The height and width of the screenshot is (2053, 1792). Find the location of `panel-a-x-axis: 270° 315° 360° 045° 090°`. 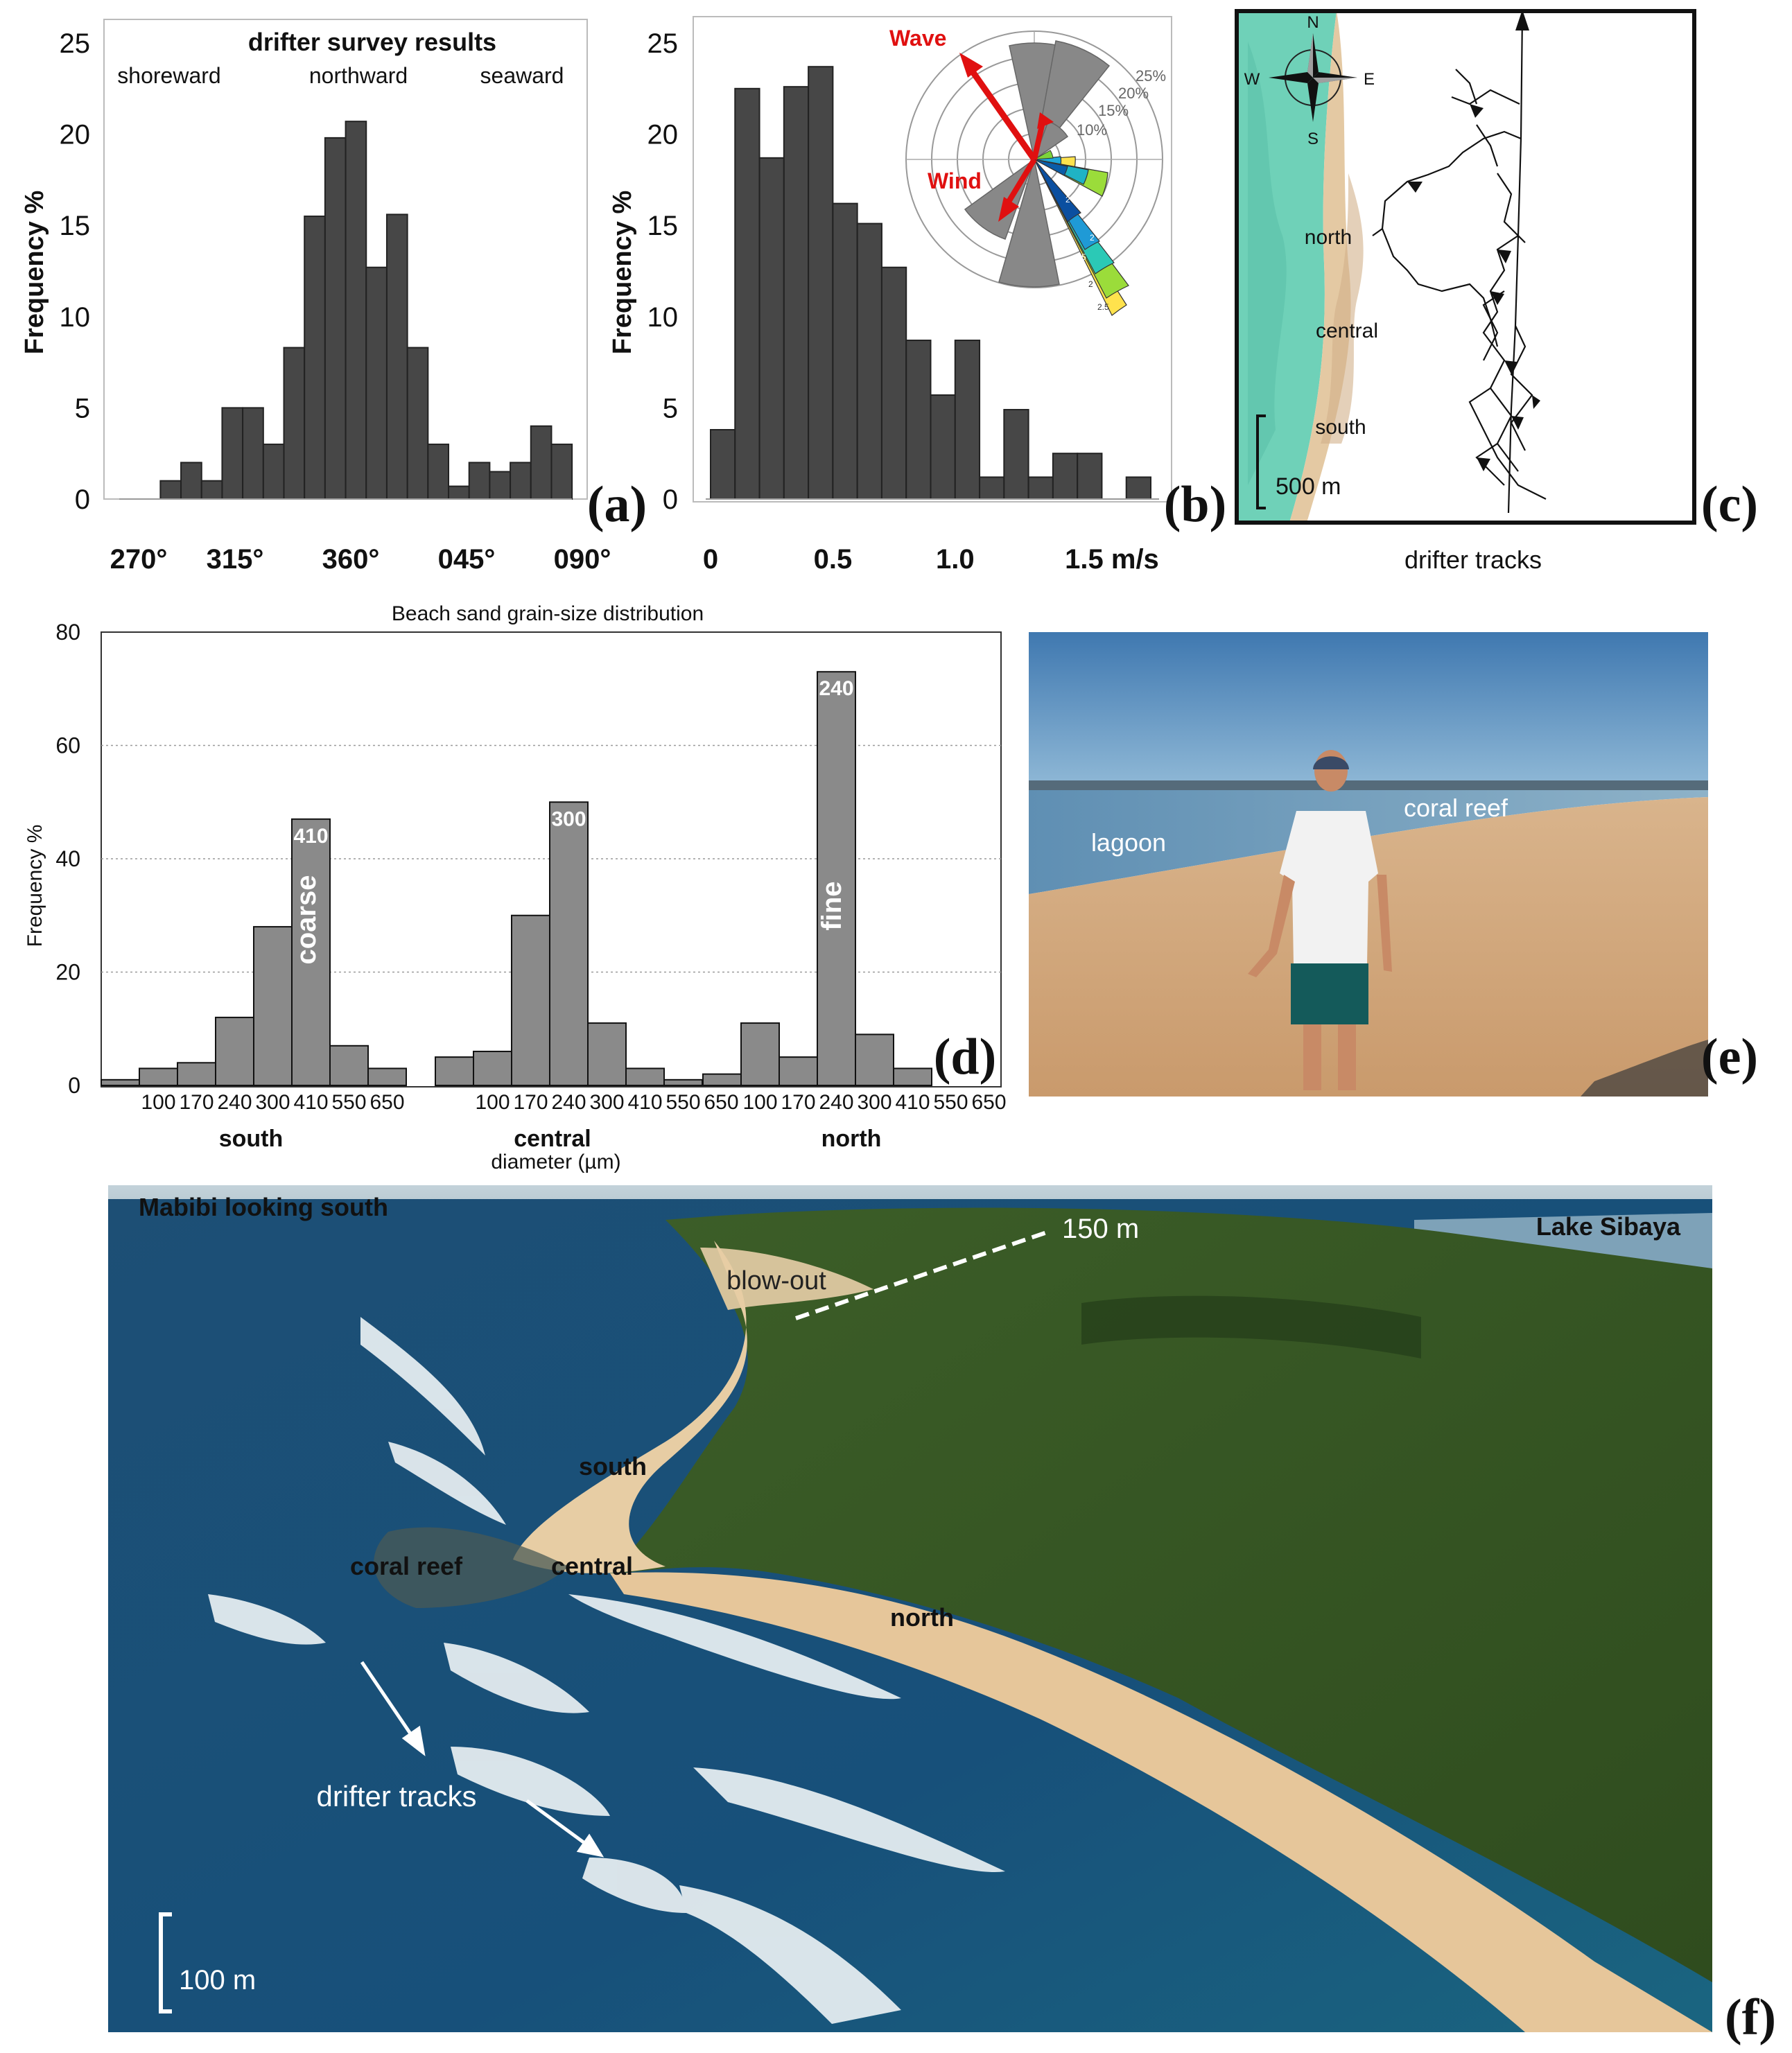

panel-a-x-axis: 270° 315° 360° 045° 090° is located at coordinates (360, 559).